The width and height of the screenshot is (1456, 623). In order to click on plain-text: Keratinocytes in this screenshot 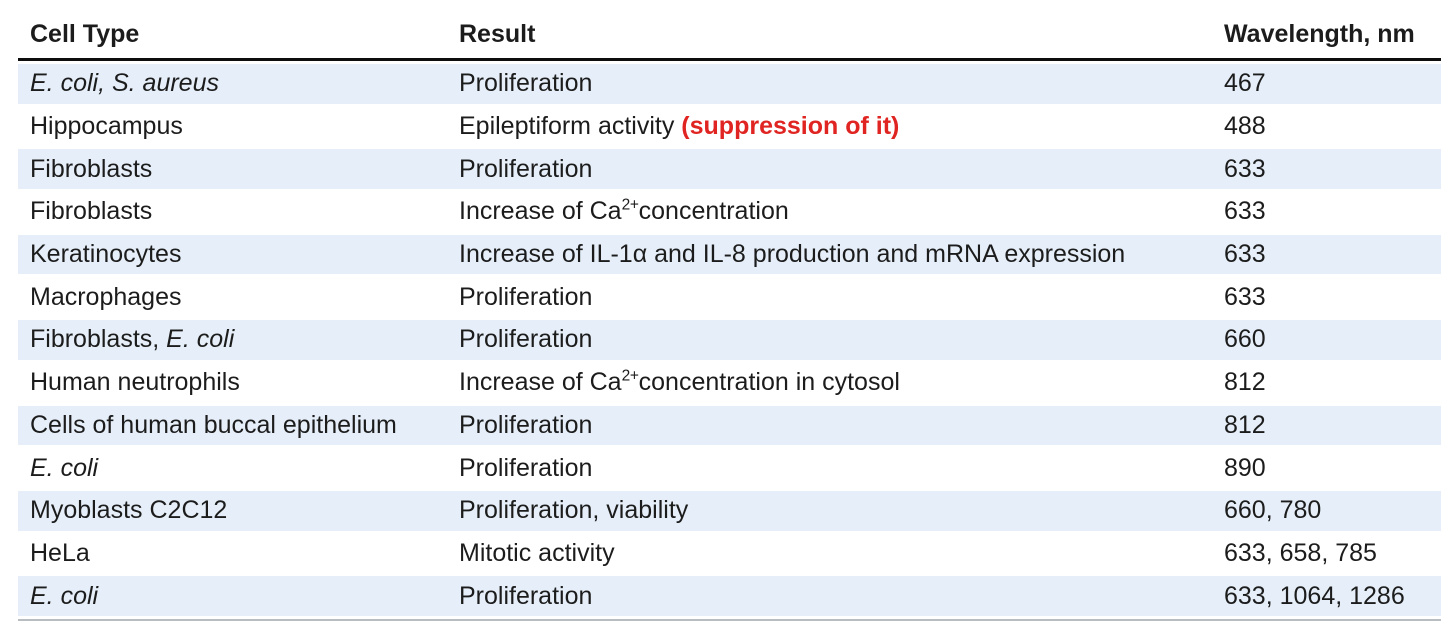, I will do `click(106, 254)`.